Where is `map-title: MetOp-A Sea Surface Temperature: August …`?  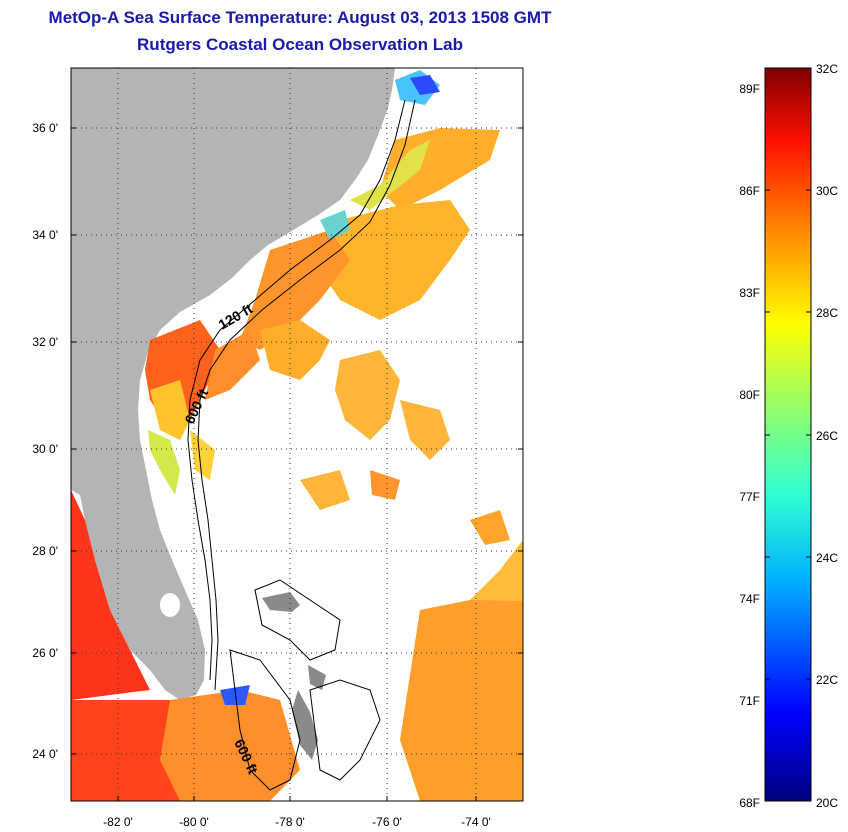
map-title: MetOp-A Sea Surface Temperature: August … is located at coordinates (300, 17).